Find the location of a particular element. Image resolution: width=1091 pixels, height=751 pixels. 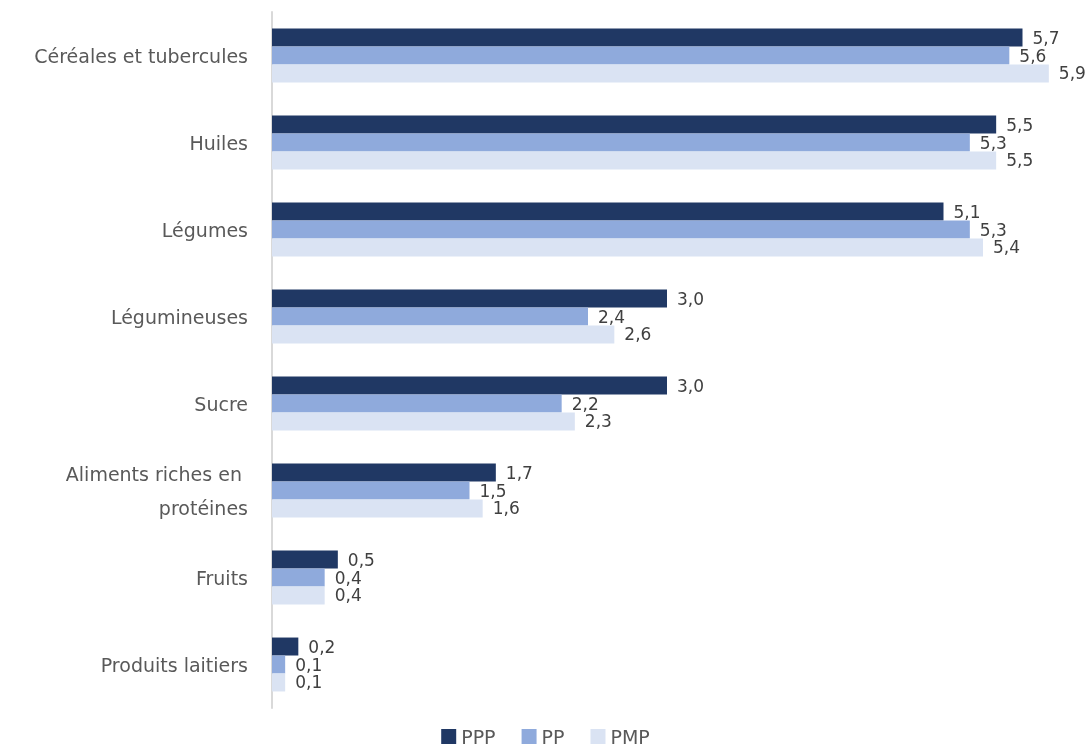

y-tick-label: Huiles is located at coordinates (218, 142).